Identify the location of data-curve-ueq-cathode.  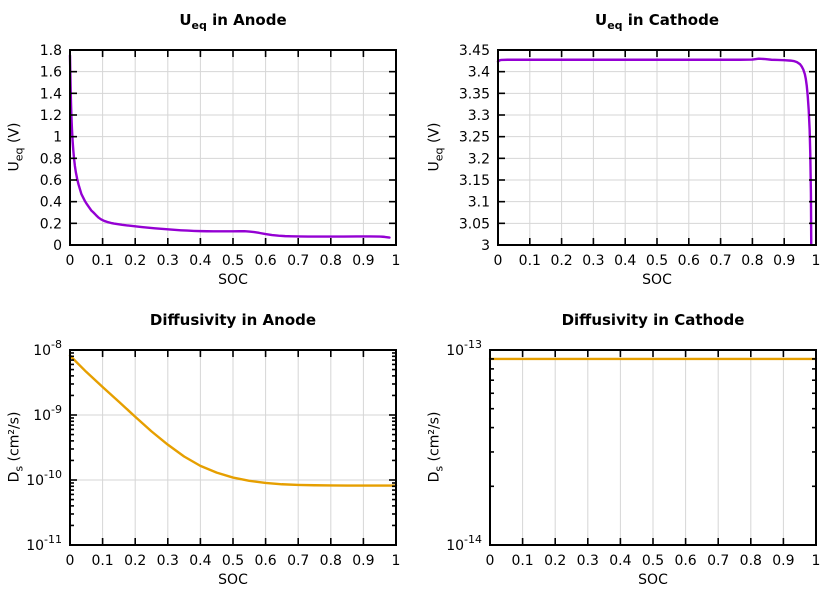
(654, 151).